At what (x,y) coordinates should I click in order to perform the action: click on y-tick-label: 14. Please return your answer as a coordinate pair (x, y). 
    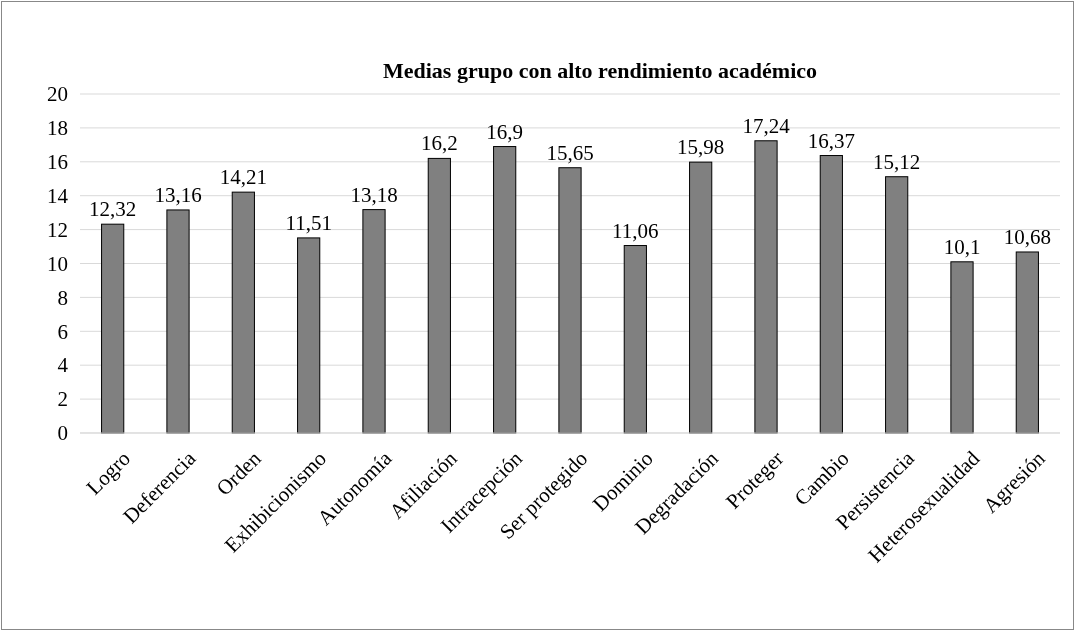
    Looking at the image, I should click on (58, 195).